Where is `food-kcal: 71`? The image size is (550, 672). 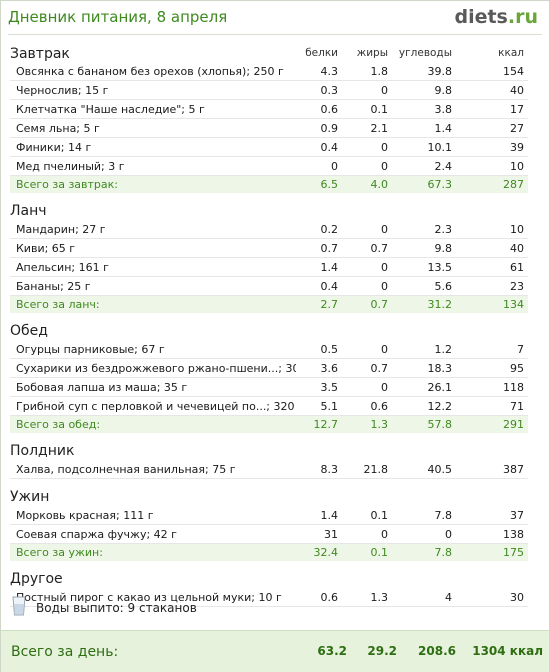
food-kcal: 71 is located at coordinates (498, 406).